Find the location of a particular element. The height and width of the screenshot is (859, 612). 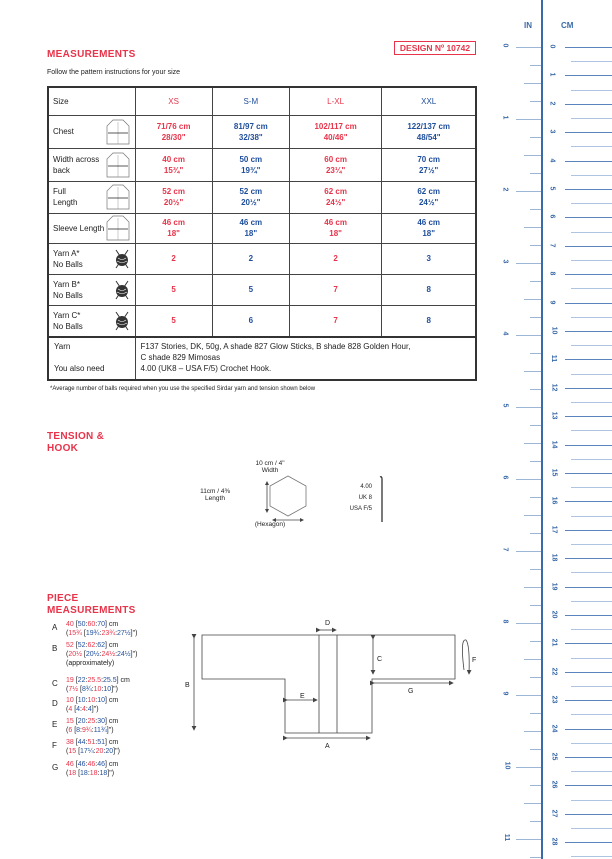

piece-line: 10 [10:10:10] cm is located at coordinates (92, 700).